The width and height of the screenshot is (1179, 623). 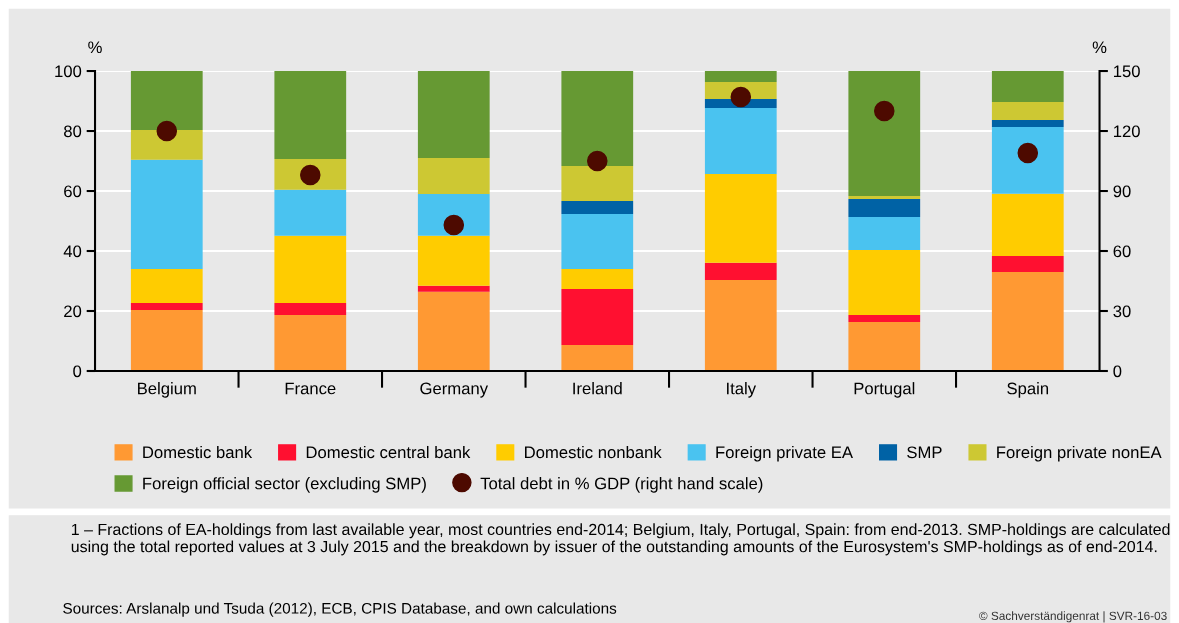 I want to click on y2-tick-label: 120, so click(x=1127, y=131).